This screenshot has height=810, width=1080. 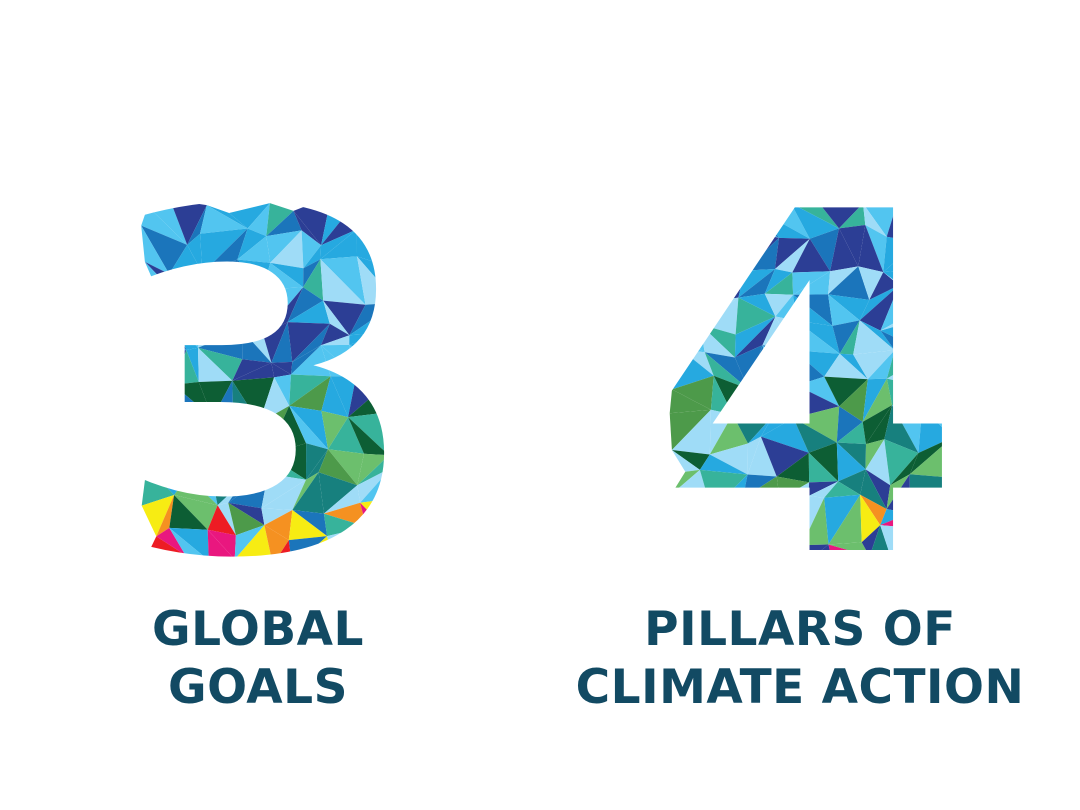 I want to click on numeral-four-mosaic: 4, so click(x=815, y=401).